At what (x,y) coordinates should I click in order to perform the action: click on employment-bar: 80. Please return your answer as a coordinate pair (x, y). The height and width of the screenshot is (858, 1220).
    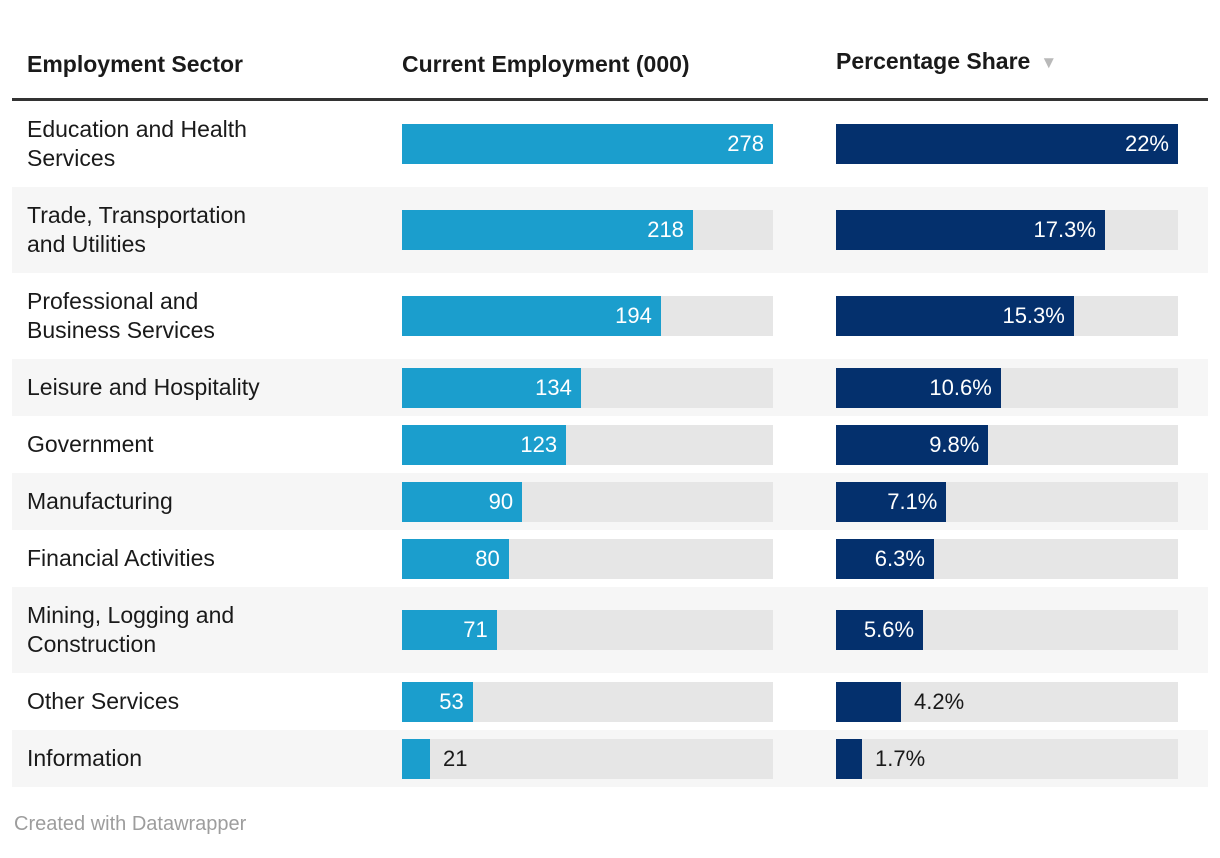
    Looking at the image, I should click on (455, 558).